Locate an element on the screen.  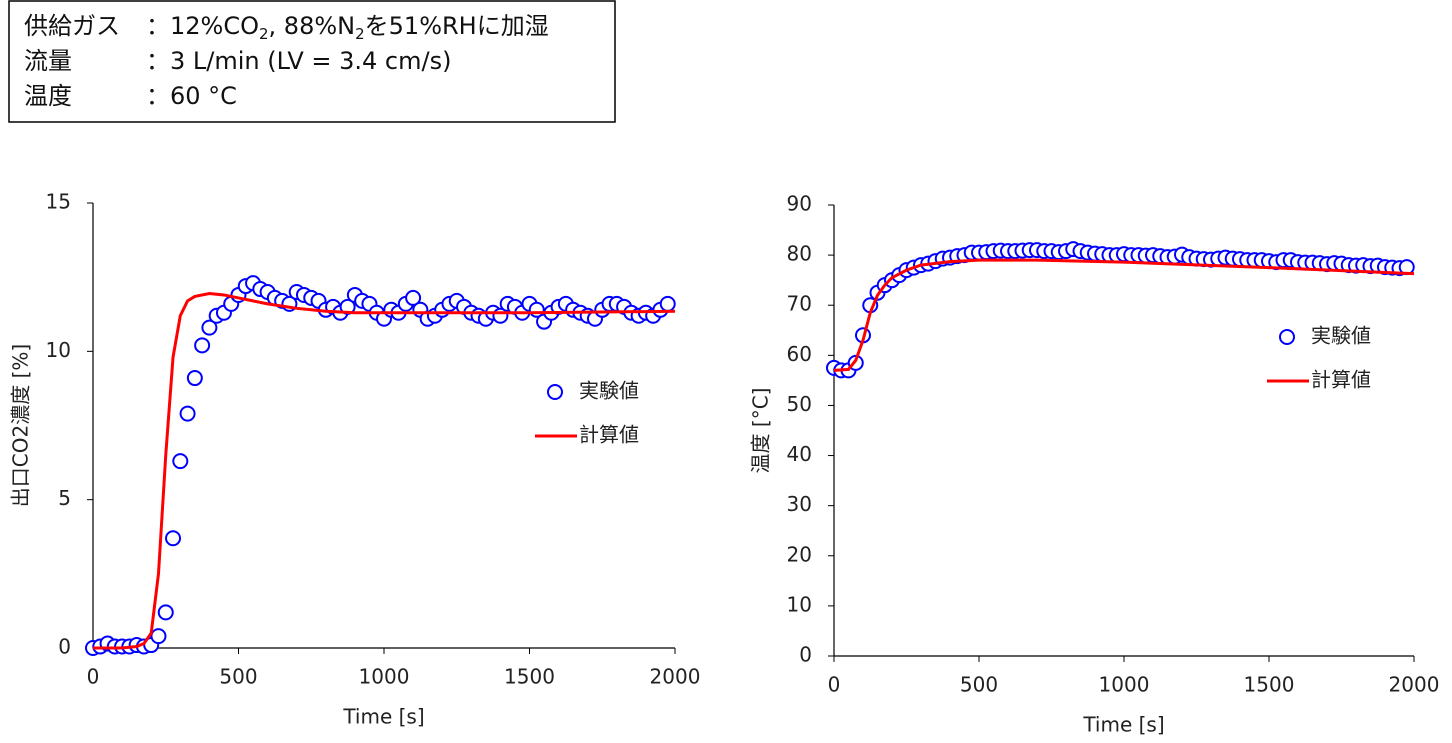
info-frame is located at coordinates (312, 61).